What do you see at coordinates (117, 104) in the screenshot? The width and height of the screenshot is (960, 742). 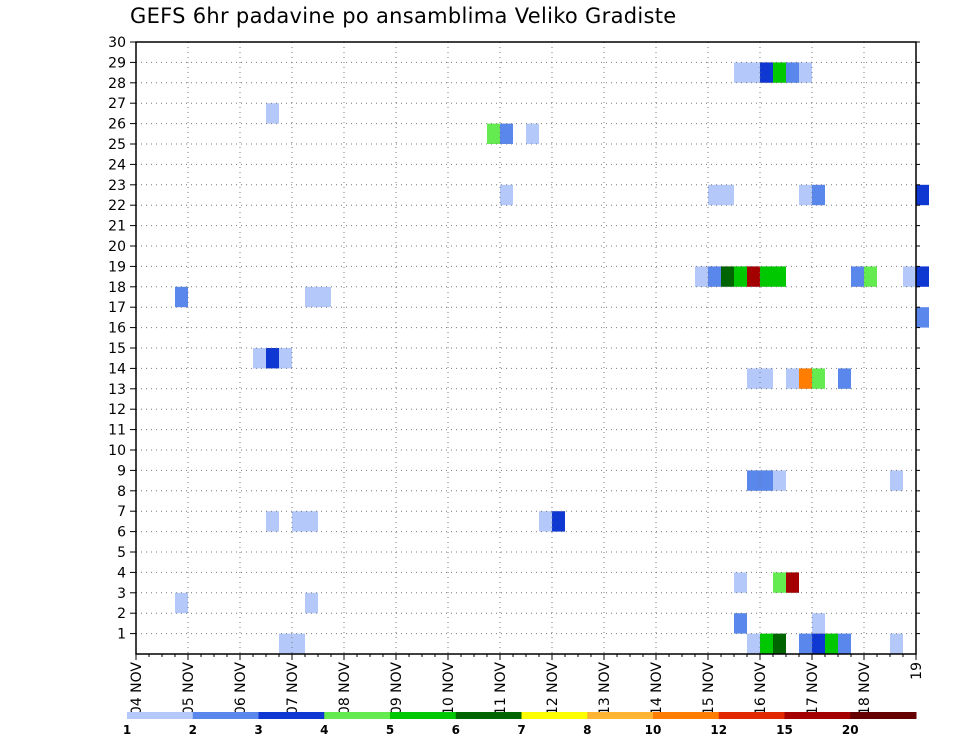 I see `y-tick-label: 27` at bounding box center [117, 104].